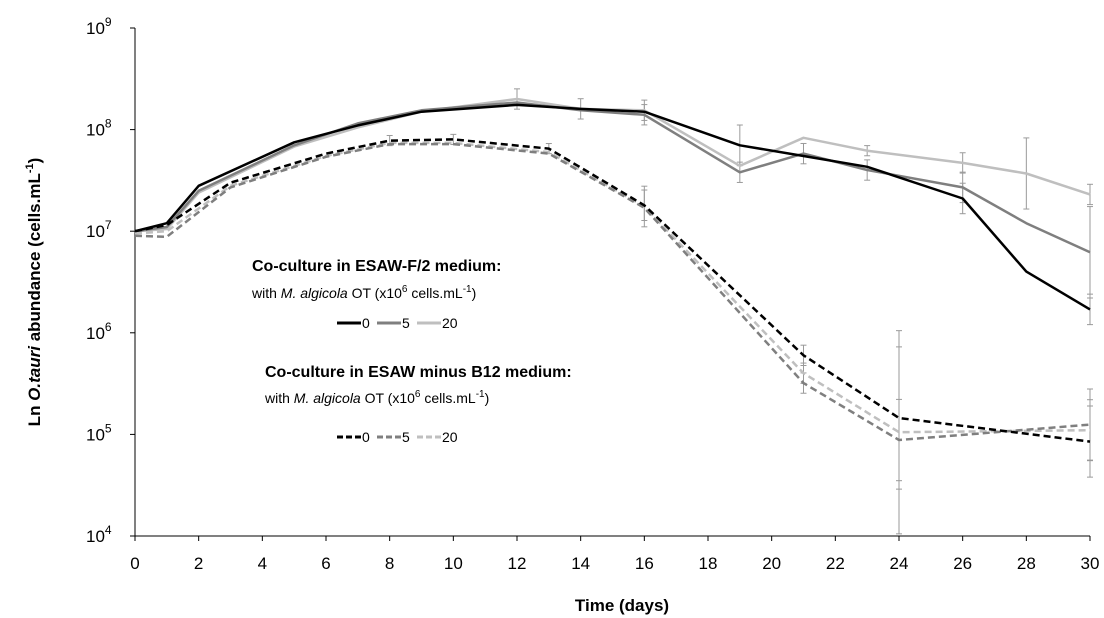 The image size is (1104, 618). I want to click on x-tick-label: 2, so click(198, 563).